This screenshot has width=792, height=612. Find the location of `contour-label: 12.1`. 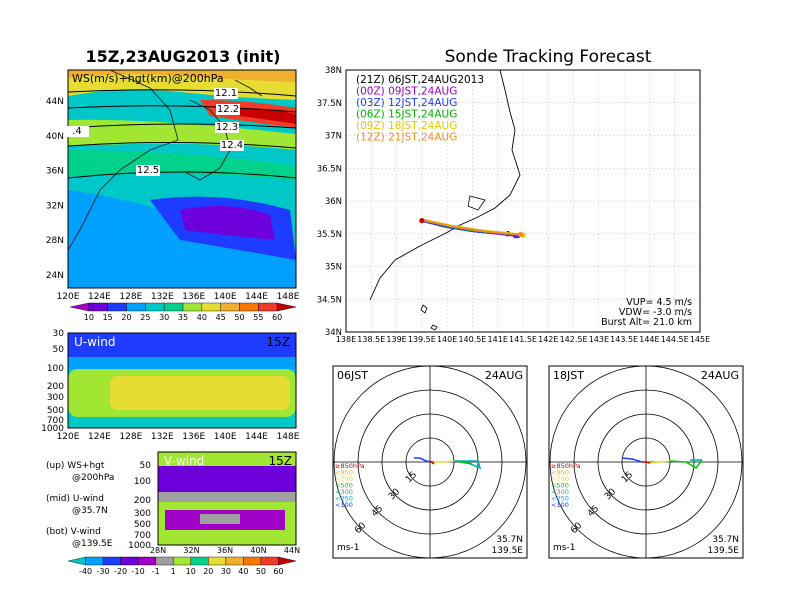

contour-label: 12.1 is located at coordinates (226, 93).